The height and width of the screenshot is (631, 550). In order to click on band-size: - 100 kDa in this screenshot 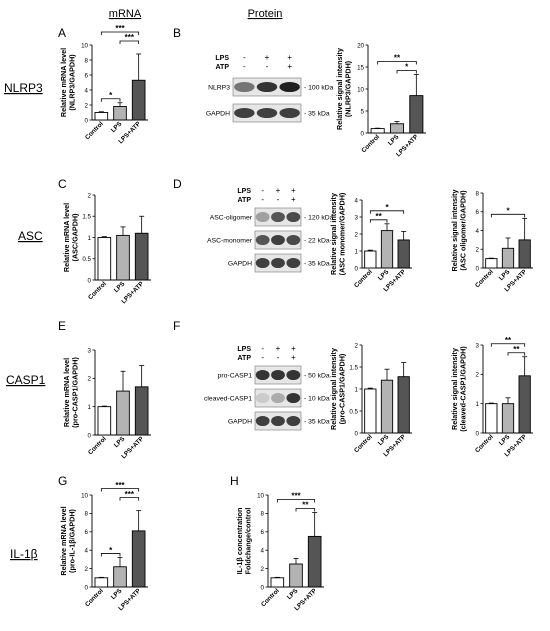, I will do `click(319, 87)`.